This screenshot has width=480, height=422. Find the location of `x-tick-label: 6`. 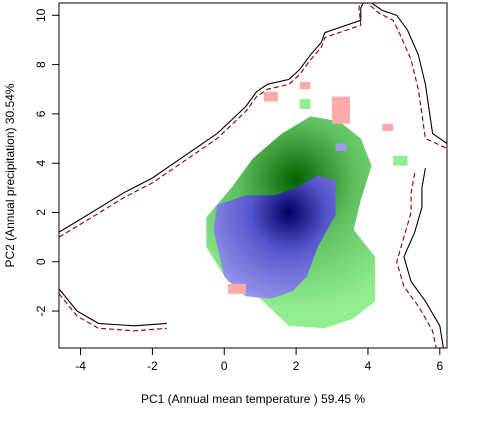

x-tick-label: 6 is located at coordinates (439, 366).